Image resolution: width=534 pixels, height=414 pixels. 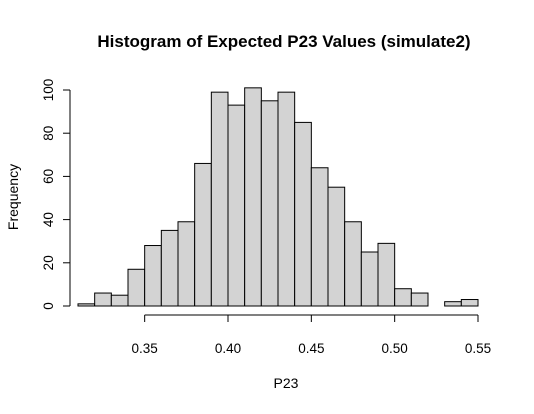 I want to click on y-tick-label: 100, so click(x=48, y=90).